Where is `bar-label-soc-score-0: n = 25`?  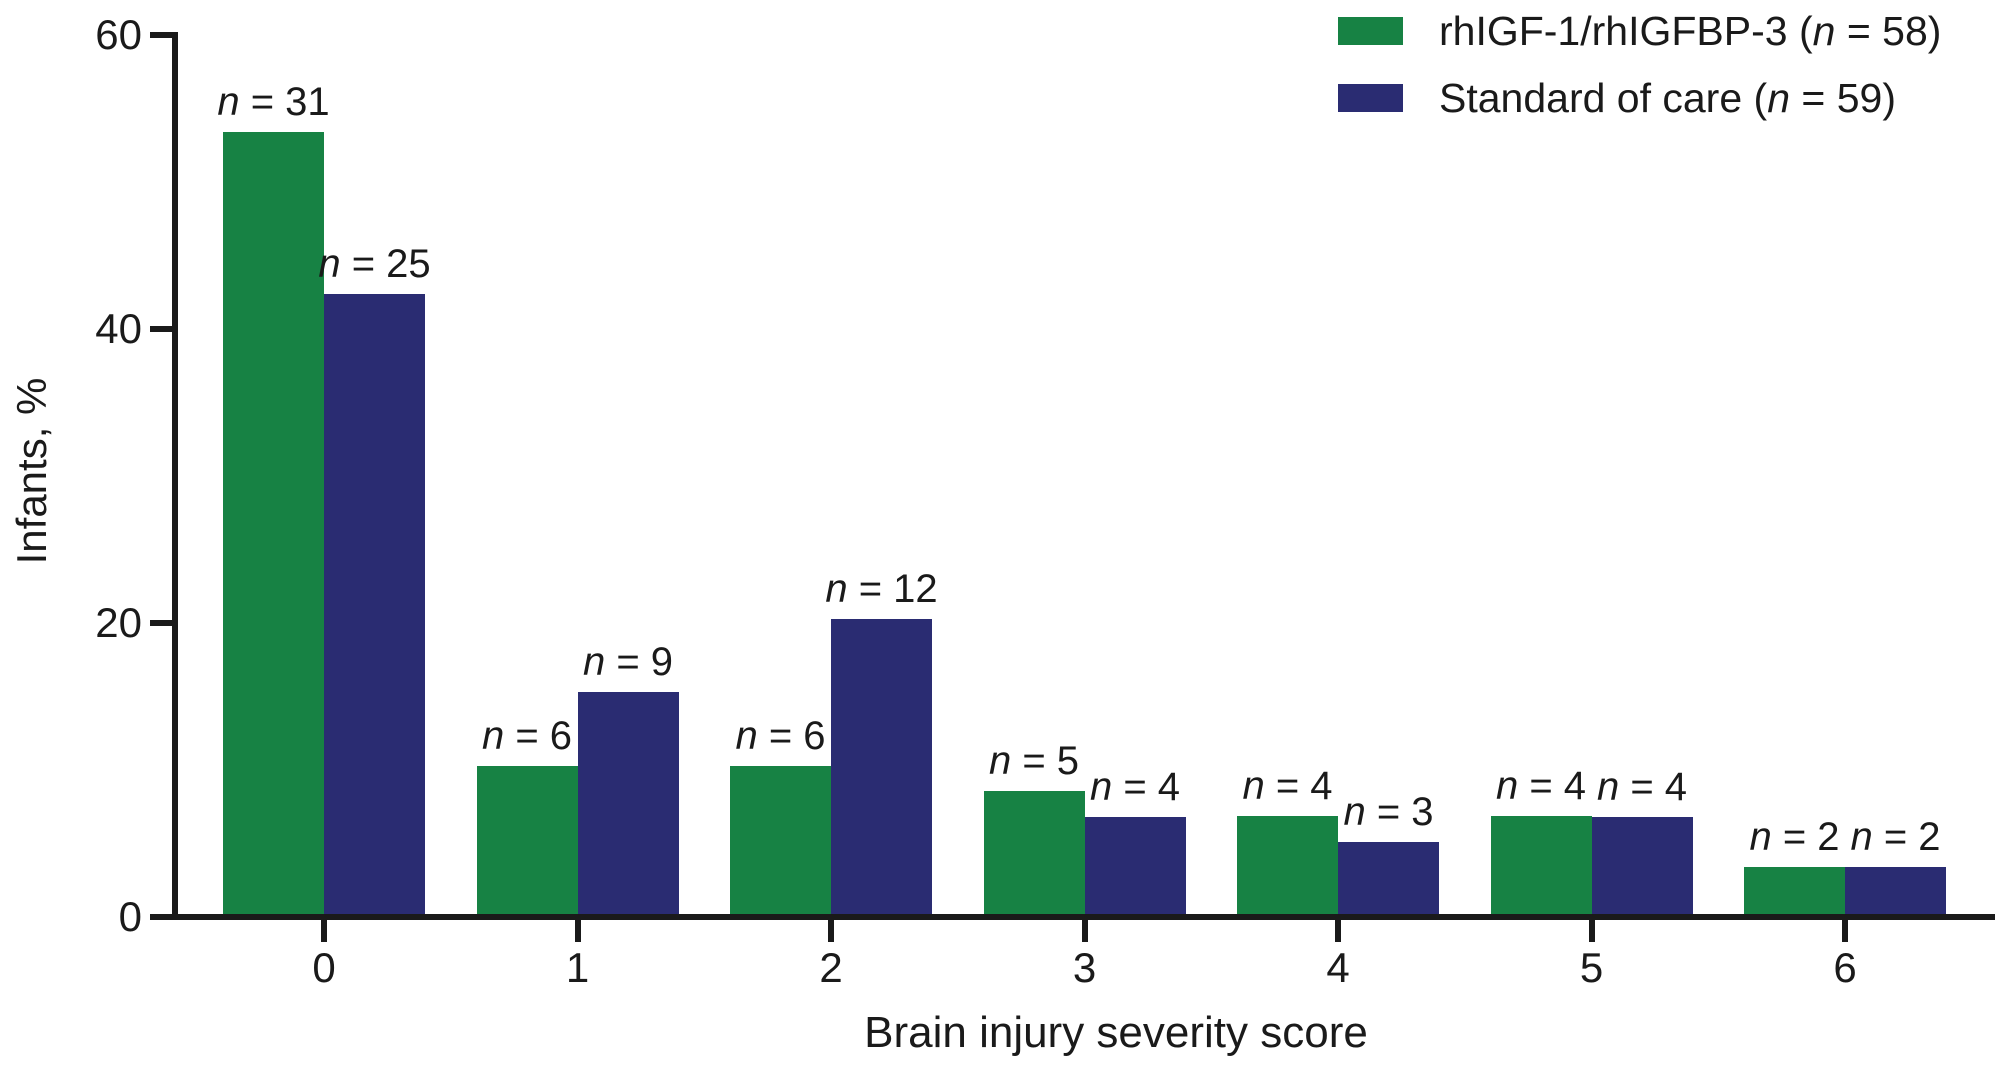 bar-label-soc-score-0: n = 25 is located at coordinates (374, 263).